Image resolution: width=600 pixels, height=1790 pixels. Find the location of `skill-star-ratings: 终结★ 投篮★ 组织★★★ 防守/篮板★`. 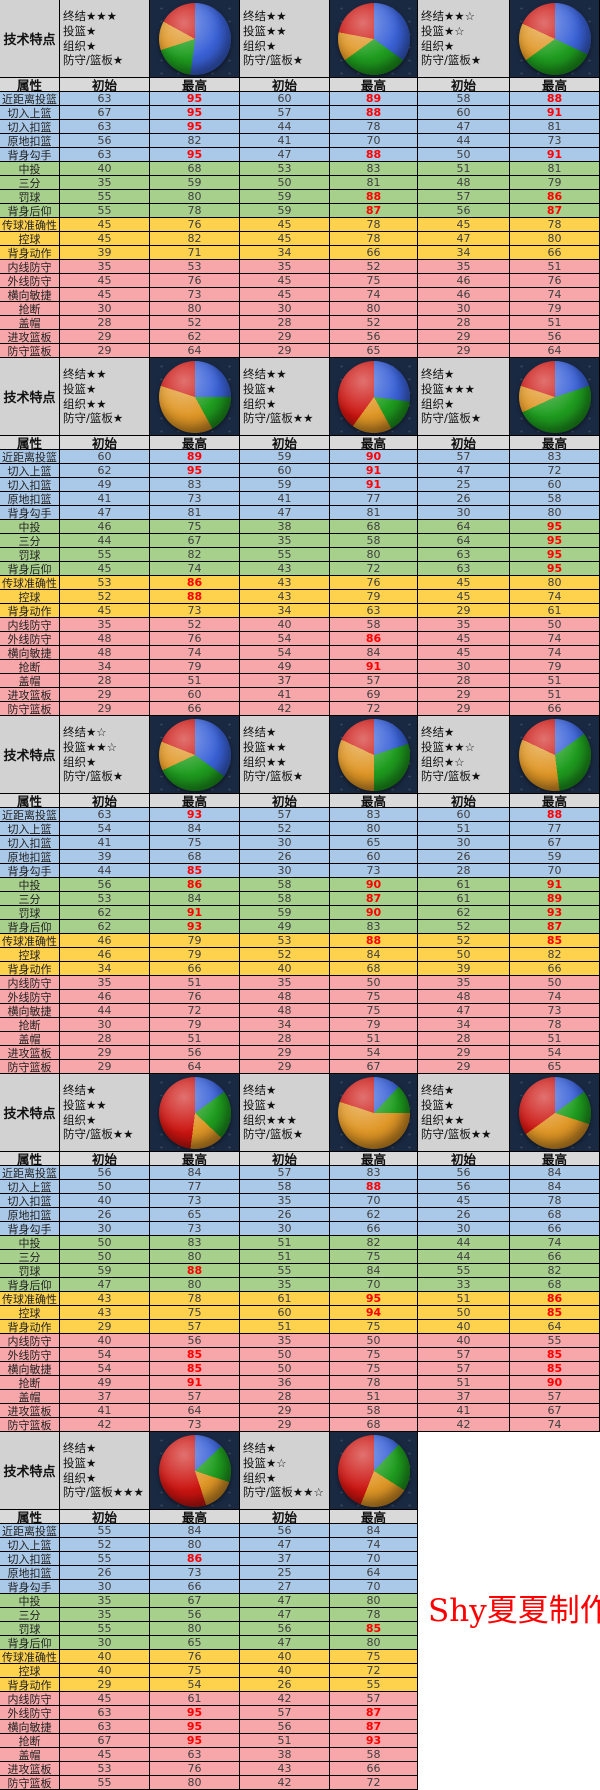

skill-star-ratings: 终结★ 投篮★ 组织★★★ 防守/篮板★ is located at coordinates (285, 1113).